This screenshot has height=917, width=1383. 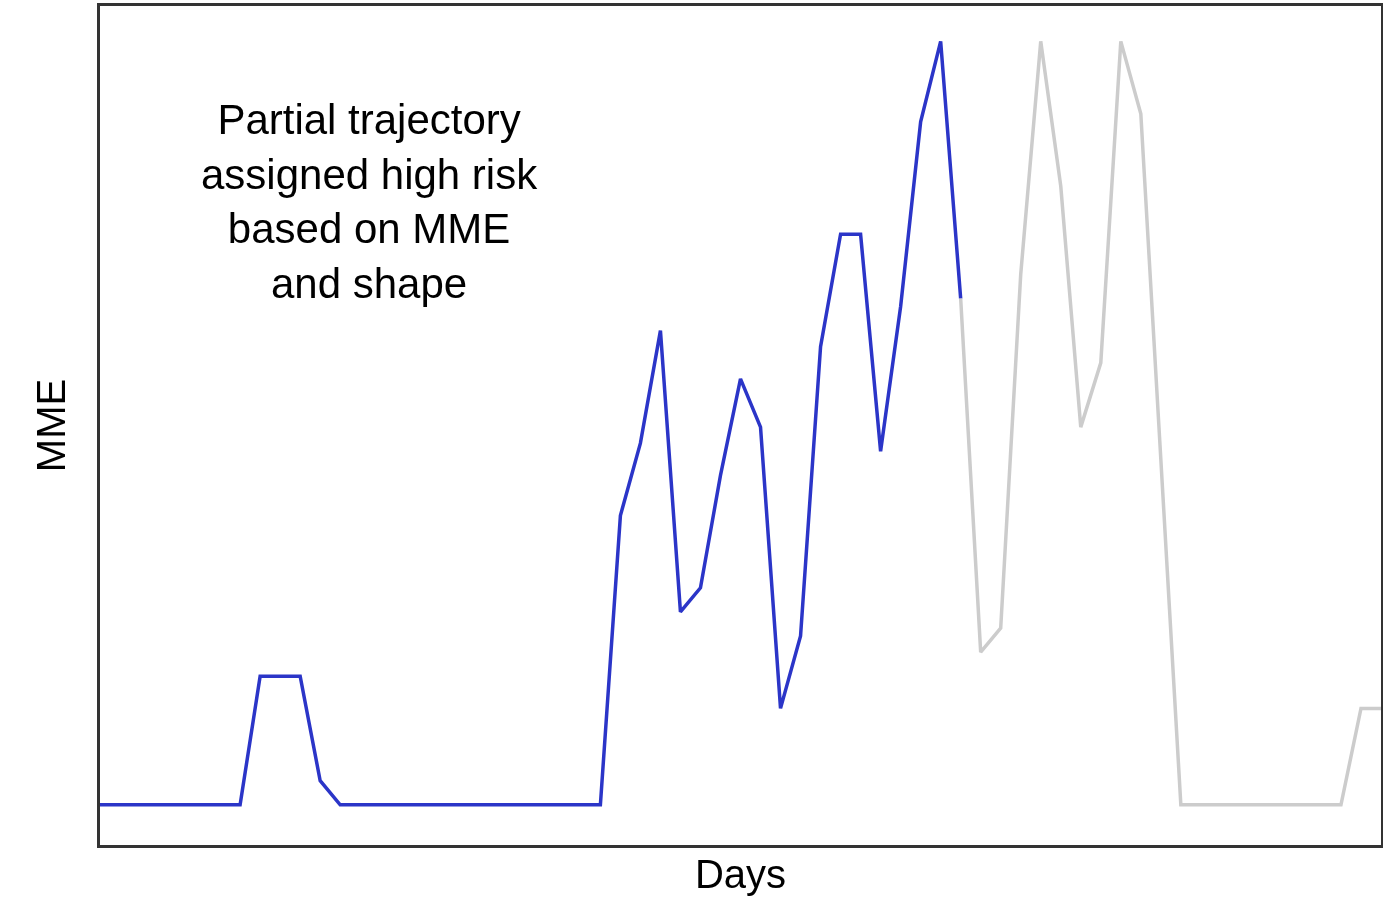 What do you see at coordinates (740, 874) in the screenshot?
I see `x-axis-title: Days` at bounding box center [740, 874].